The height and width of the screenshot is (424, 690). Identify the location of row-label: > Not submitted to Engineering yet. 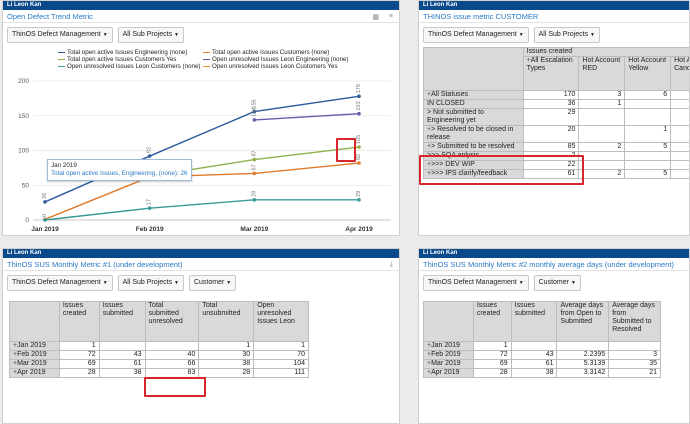
(456, 116).